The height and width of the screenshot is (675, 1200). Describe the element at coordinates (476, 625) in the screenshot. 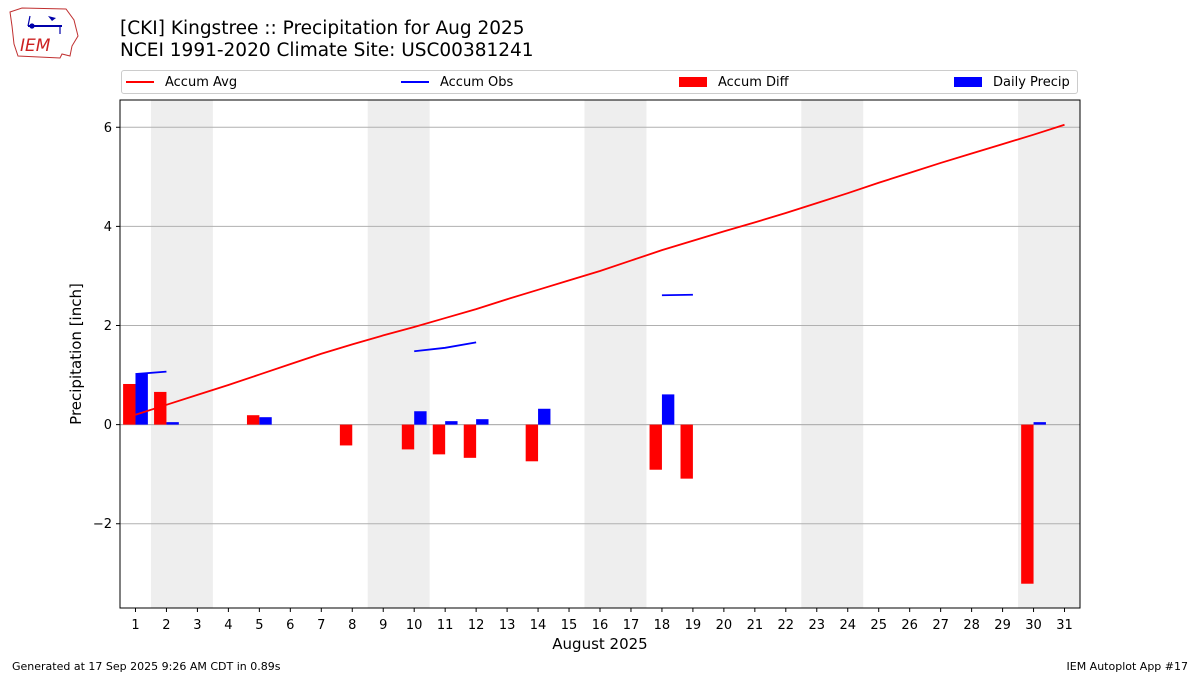

I see `x-tick-label: 12` at that location.